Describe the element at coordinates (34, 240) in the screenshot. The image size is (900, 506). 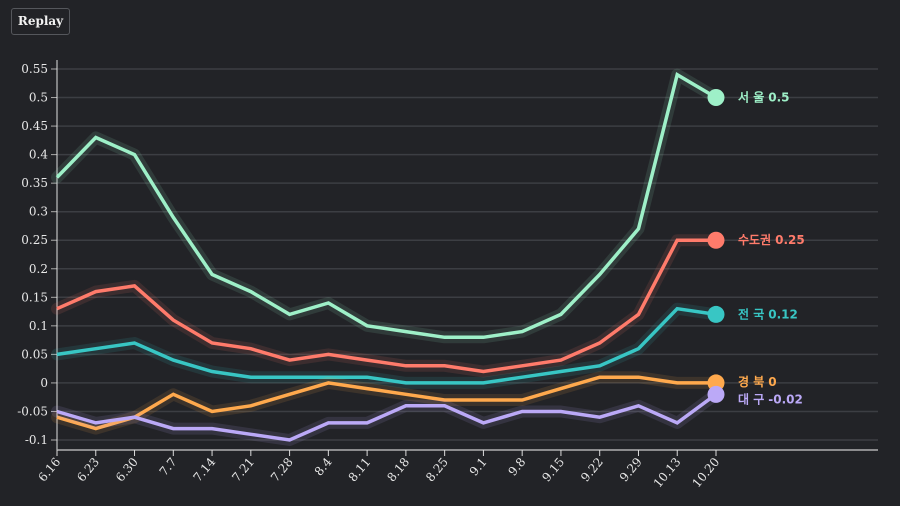
I see `y-tick-label: 0.25` at that location.